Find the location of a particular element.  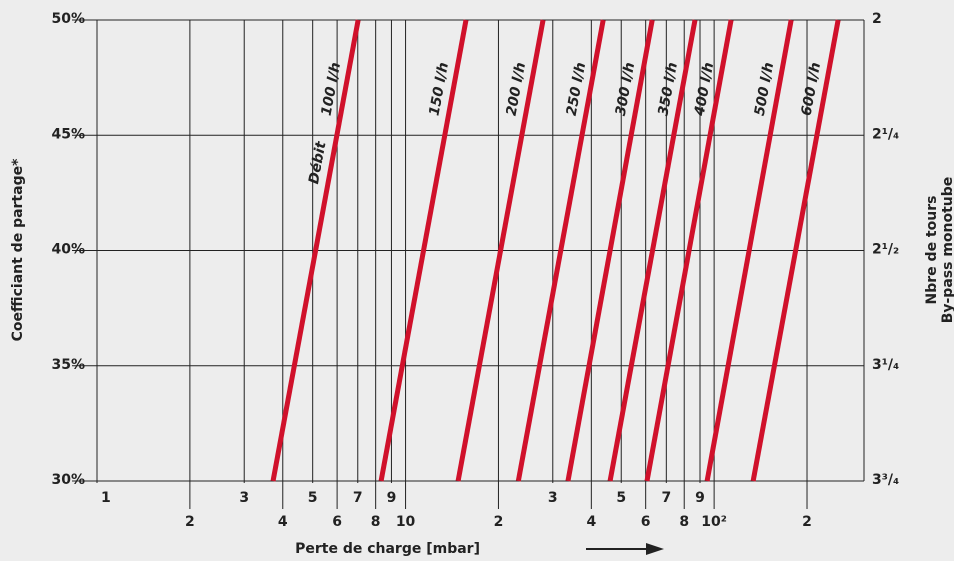

y-tick-label: 30% is located at coordinates (68, 480).